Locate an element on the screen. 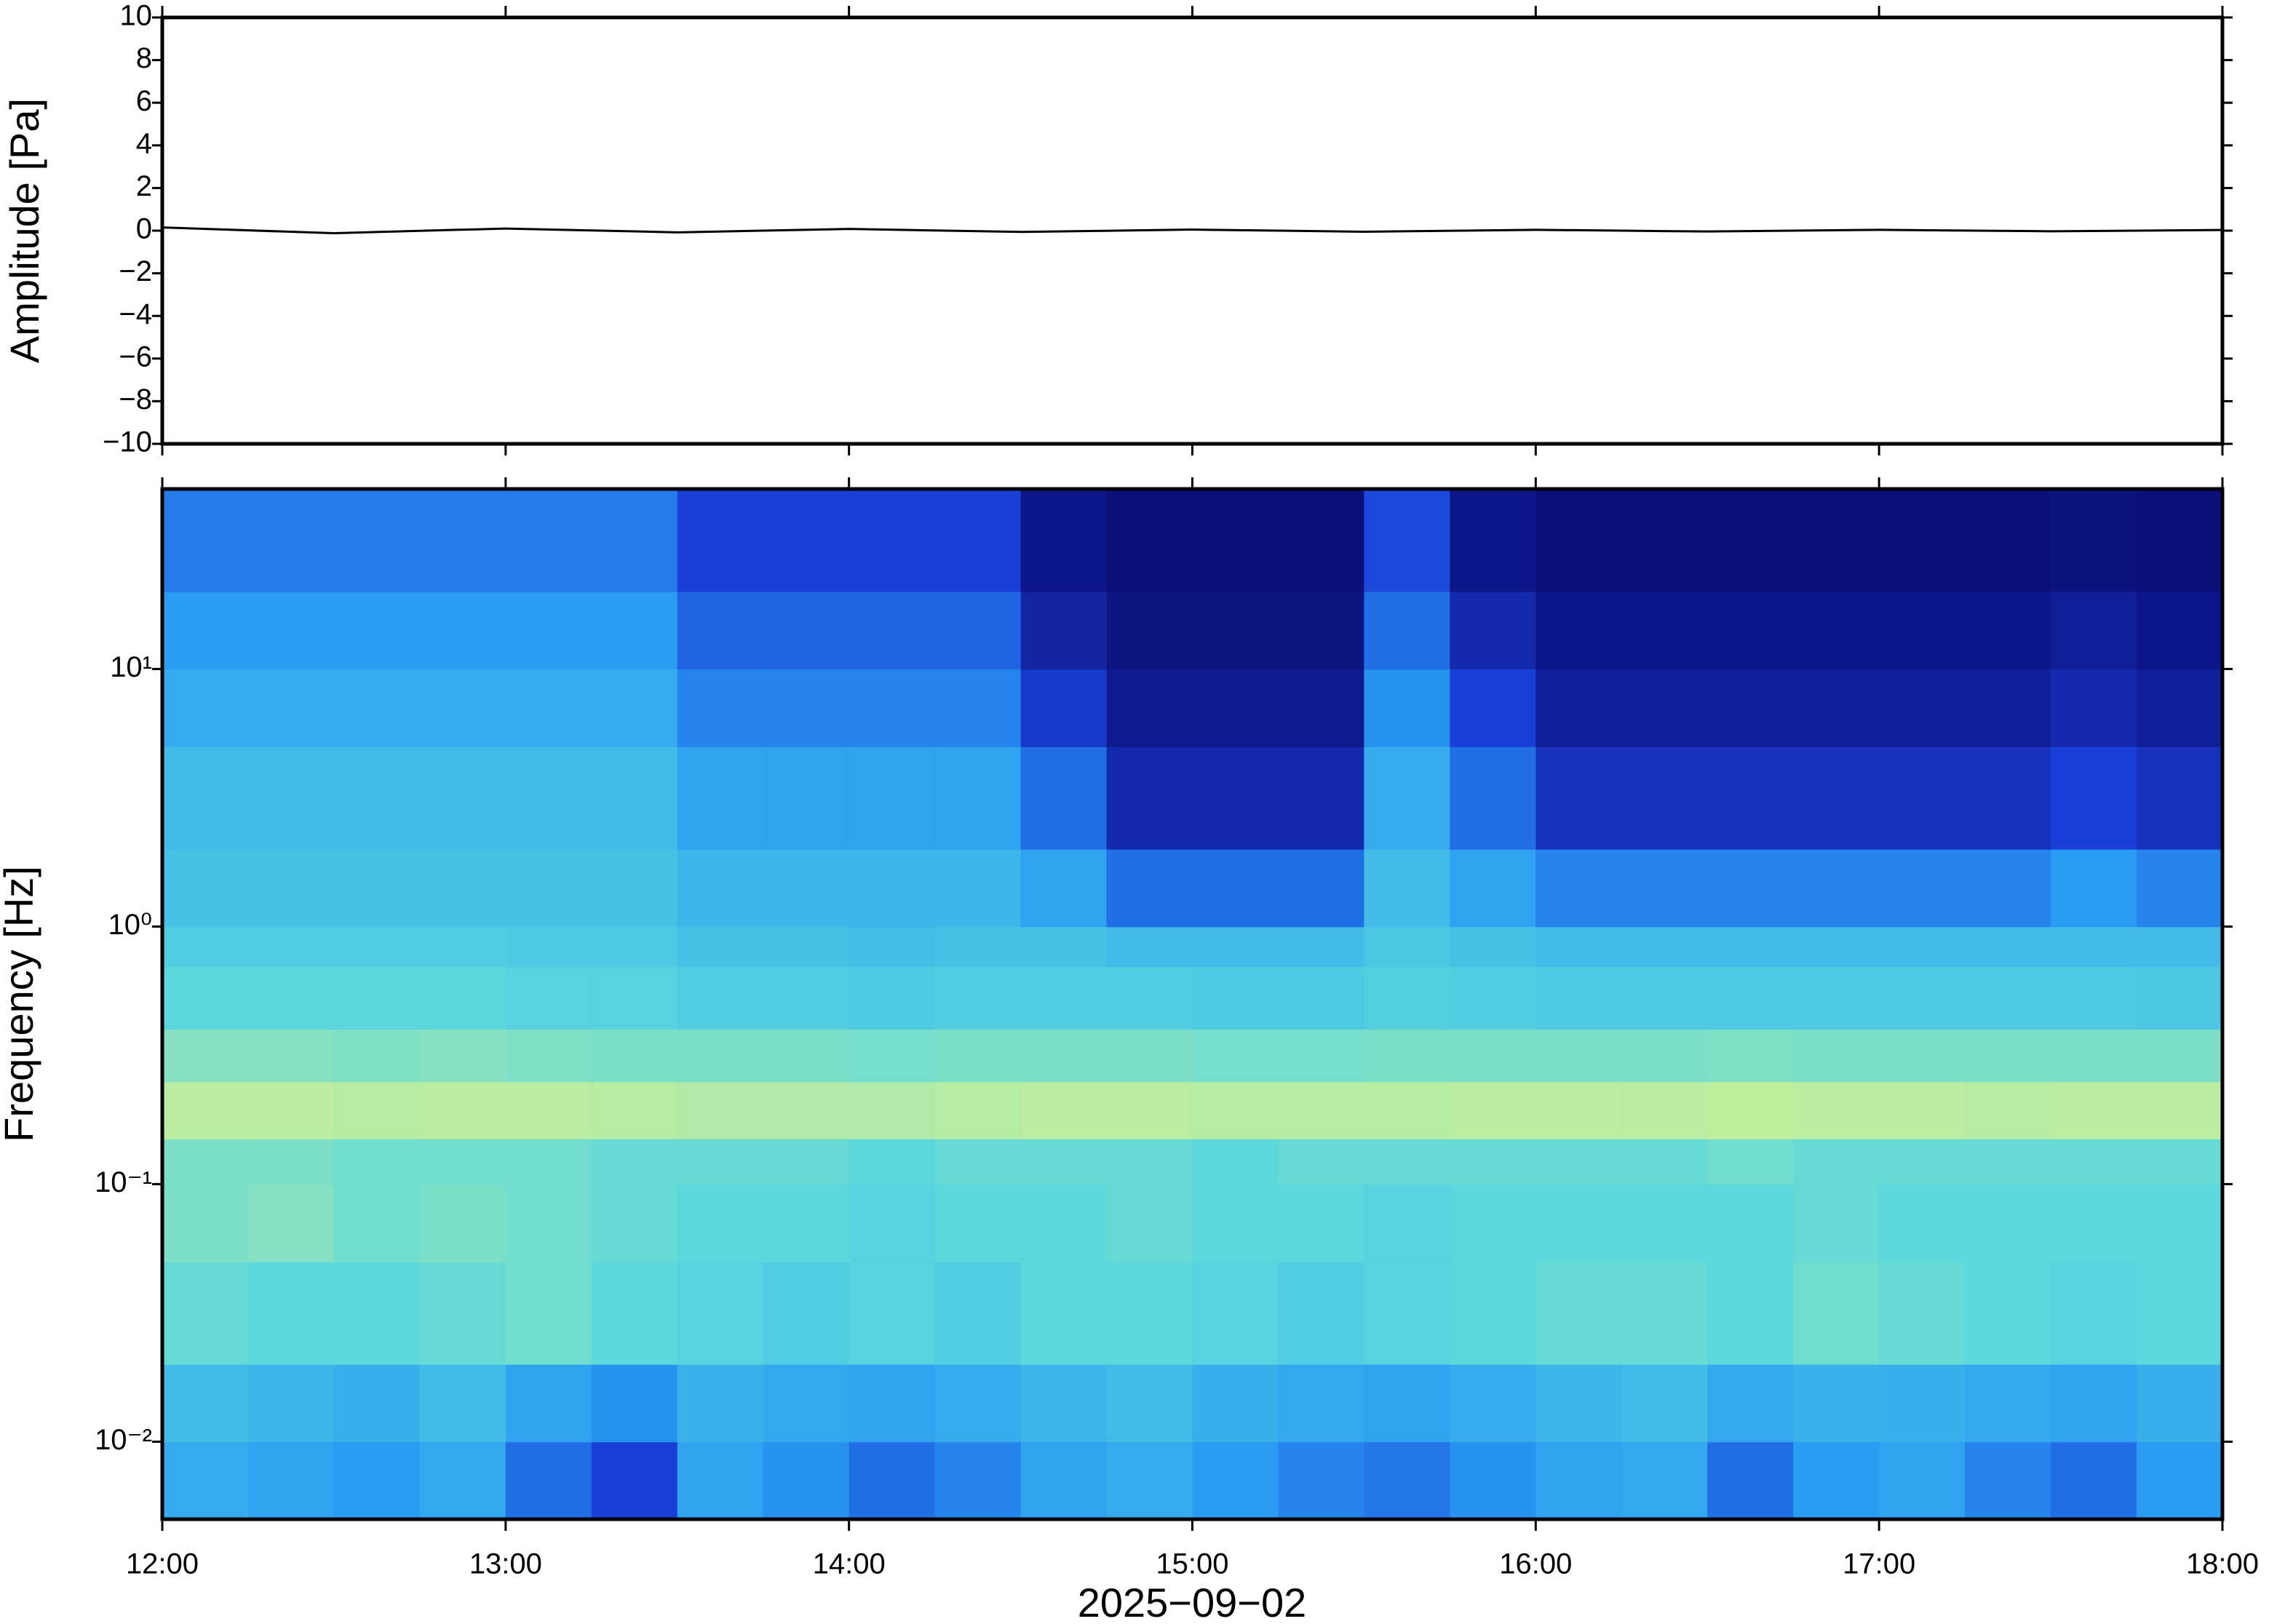 The width and height of the screenshot is (2269, 1624). y-tick-label: −8 is located at coordinates (135, 399).